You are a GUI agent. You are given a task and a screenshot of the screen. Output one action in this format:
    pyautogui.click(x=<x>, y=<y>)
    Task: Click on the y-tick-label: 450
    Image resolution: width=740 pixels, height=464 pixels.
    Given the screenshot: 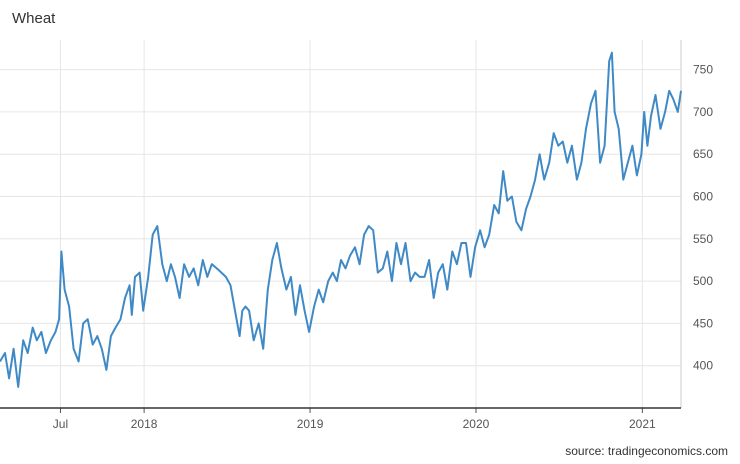 What is the action you would take?
    pyautogui.click(x=703, y=323)
    